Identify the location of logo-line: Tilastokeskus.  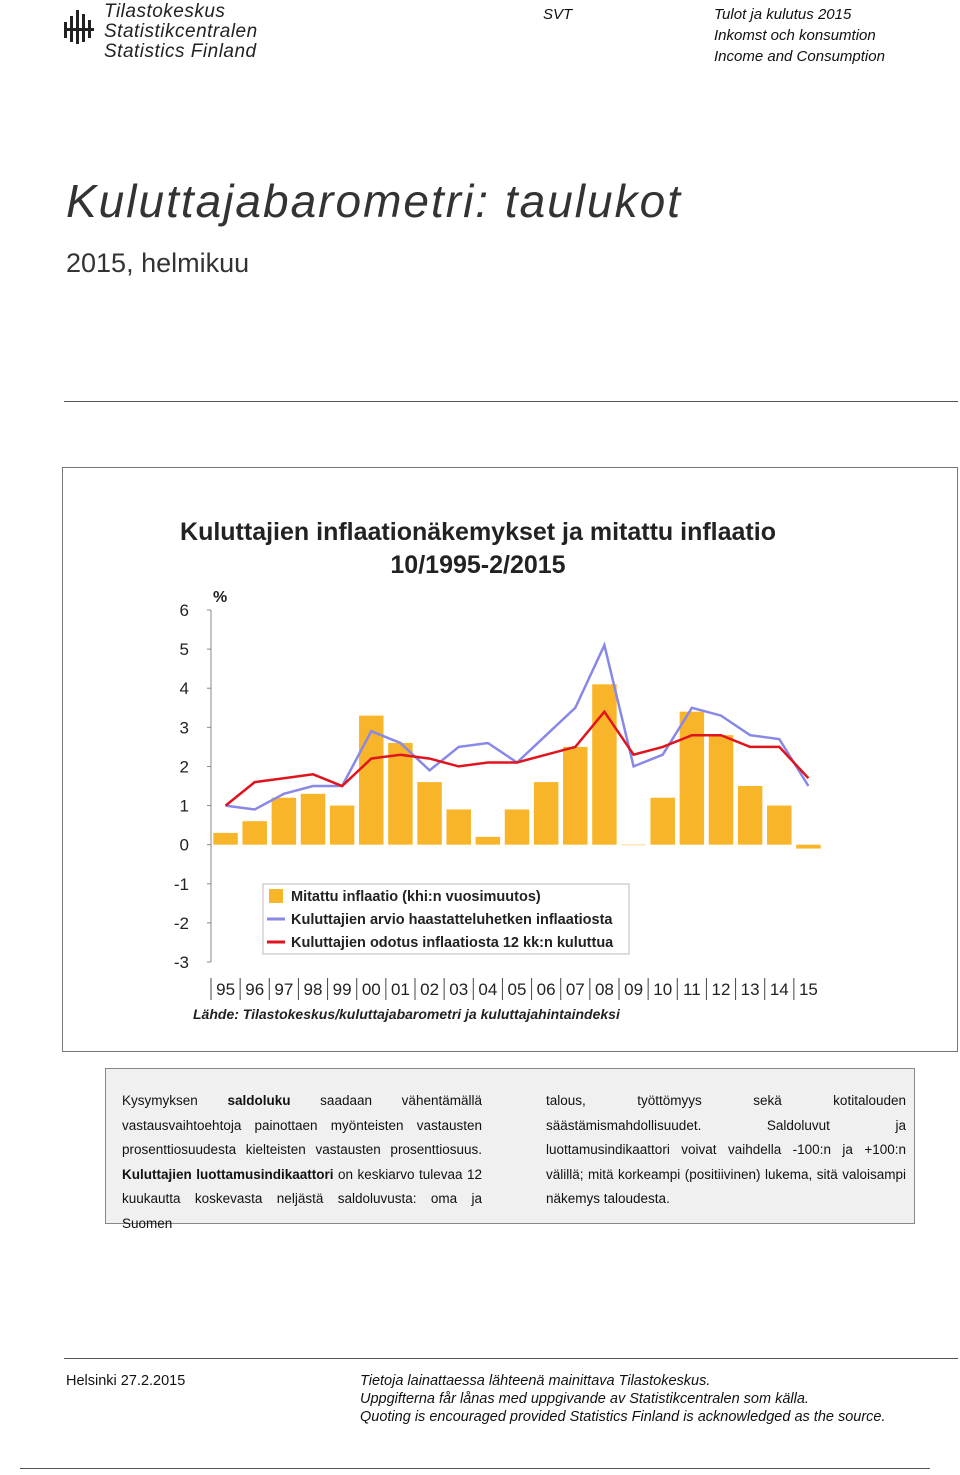
(165, 11).